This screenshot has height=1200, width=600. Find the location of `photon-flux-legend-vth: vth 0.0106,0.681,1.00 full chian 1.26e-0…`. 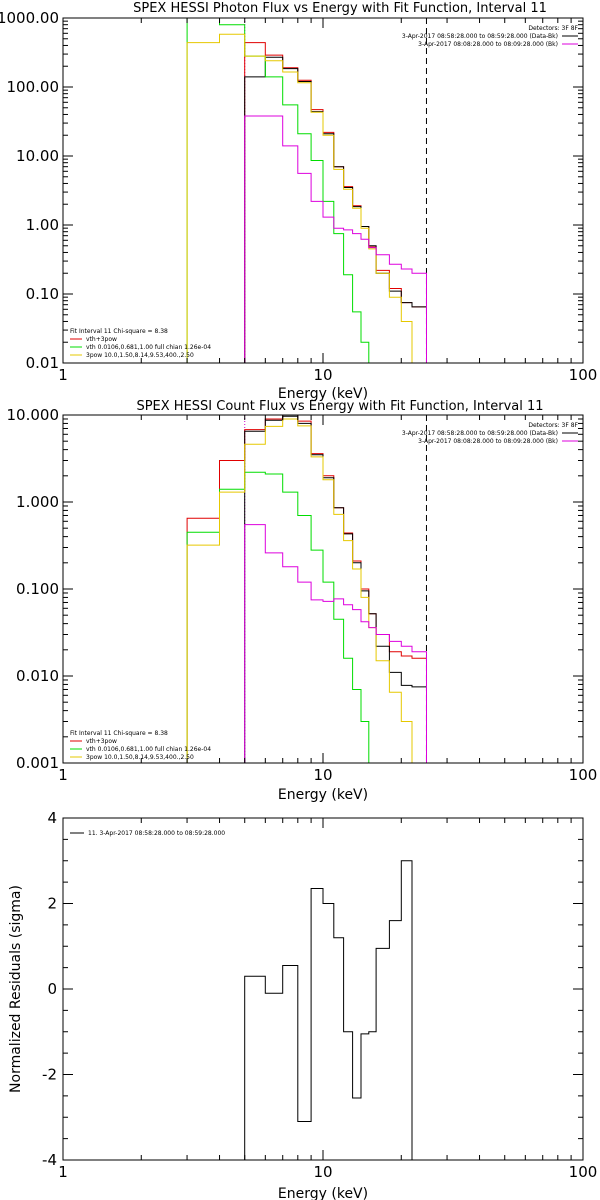

photon-flux-legend-vth: vth 0.0106,0.681,1.00 full chian 1.26e-0… is located at coordinates (148, 347).